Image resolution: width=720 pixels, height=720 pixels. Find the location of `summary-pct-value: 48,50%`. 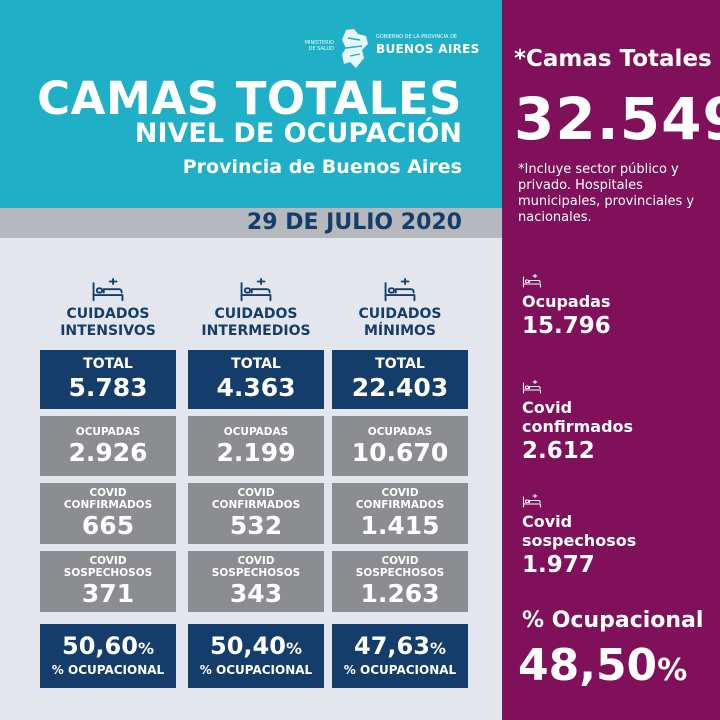

summary-pct-value: 48,50% is located at coordinates (603, 665).